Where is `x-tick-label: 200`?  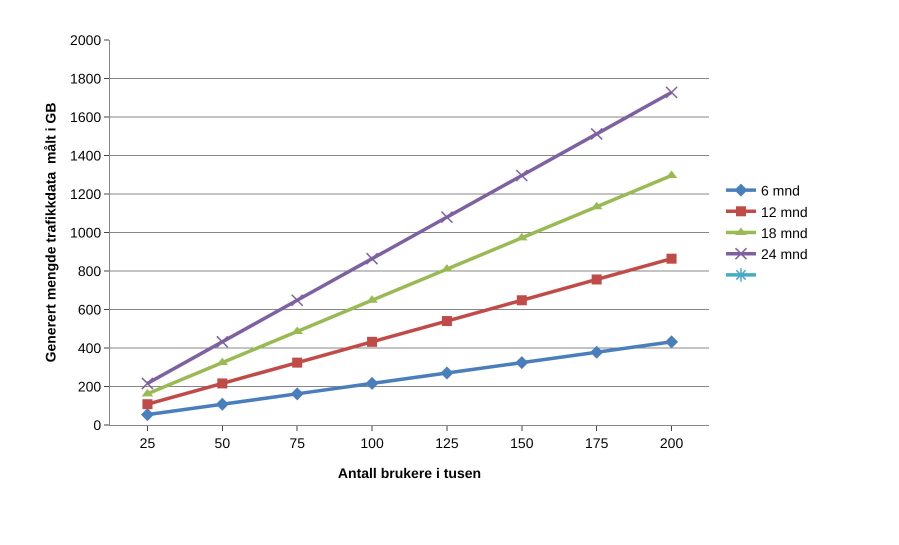 x-tick-label: 200 is located at coordinates (672, 442).